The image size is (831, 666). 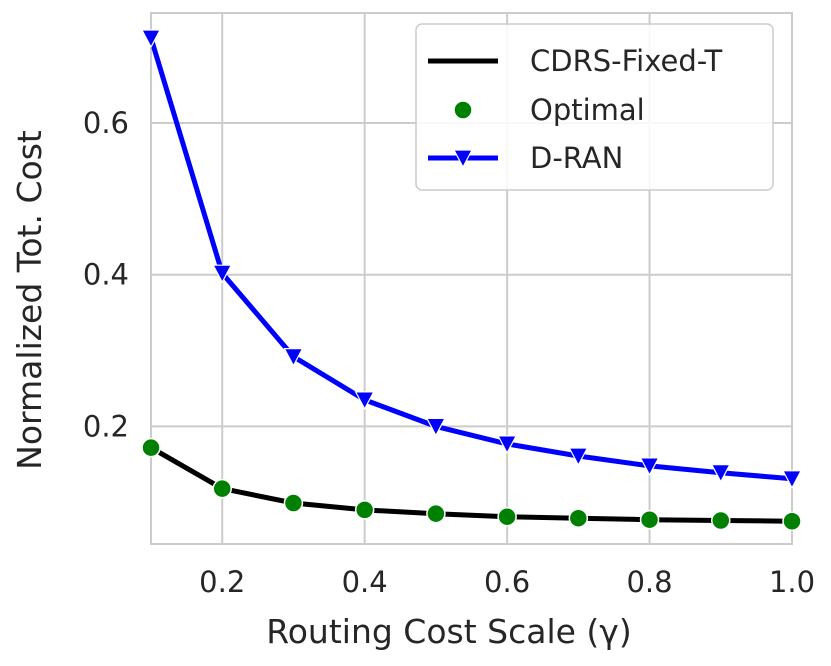 I want to click on legend-label-d-ran: D-RAN, so click(x=576, y=158).